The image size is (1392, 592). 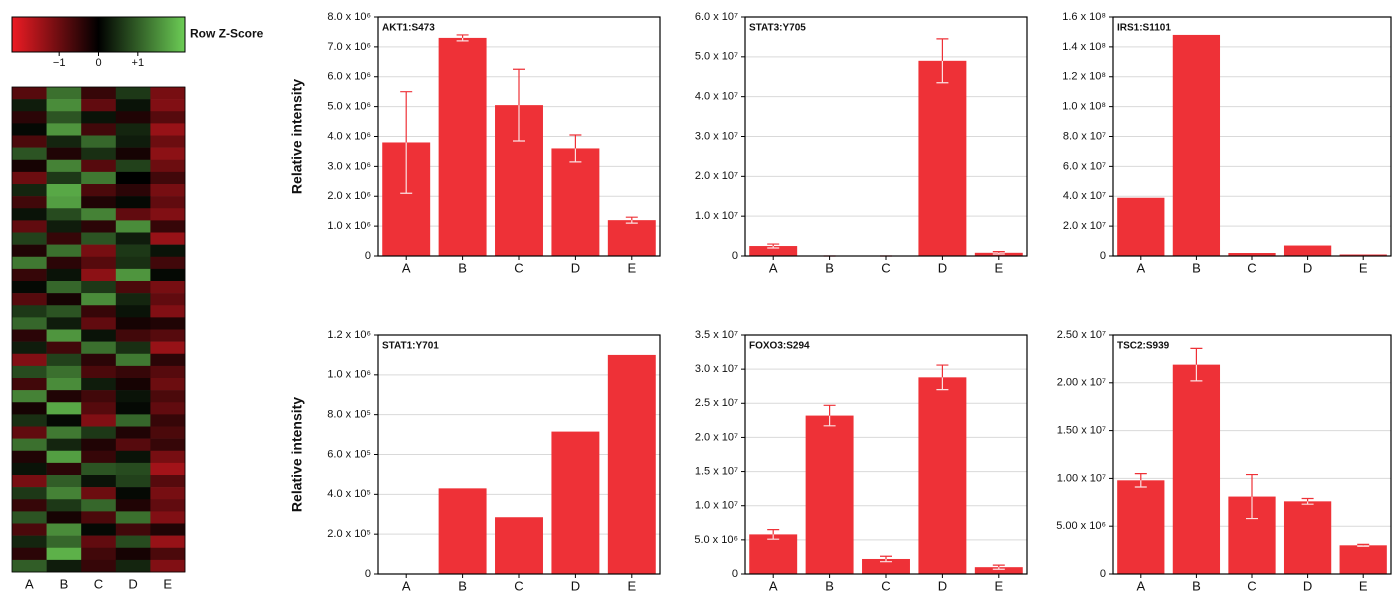 I want to click on panel-title: TSC2:S939, so click(x=1143, y=346).